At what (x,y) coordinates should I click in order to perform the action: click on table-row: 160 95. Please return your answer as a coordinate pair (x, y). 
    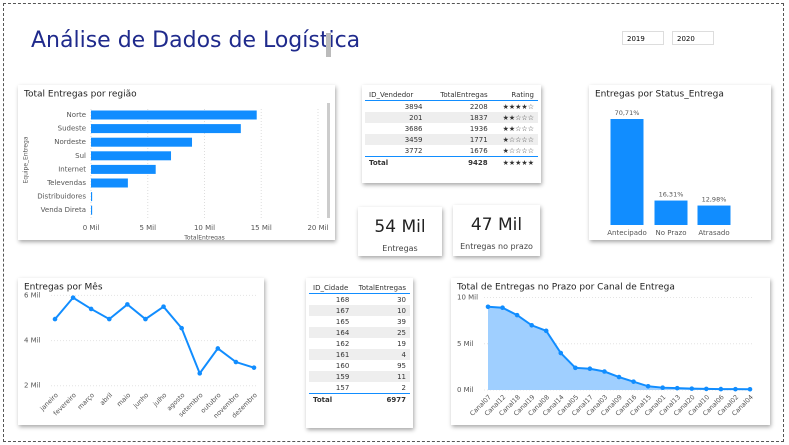
    Looking at the image, I should click on (359, 365).